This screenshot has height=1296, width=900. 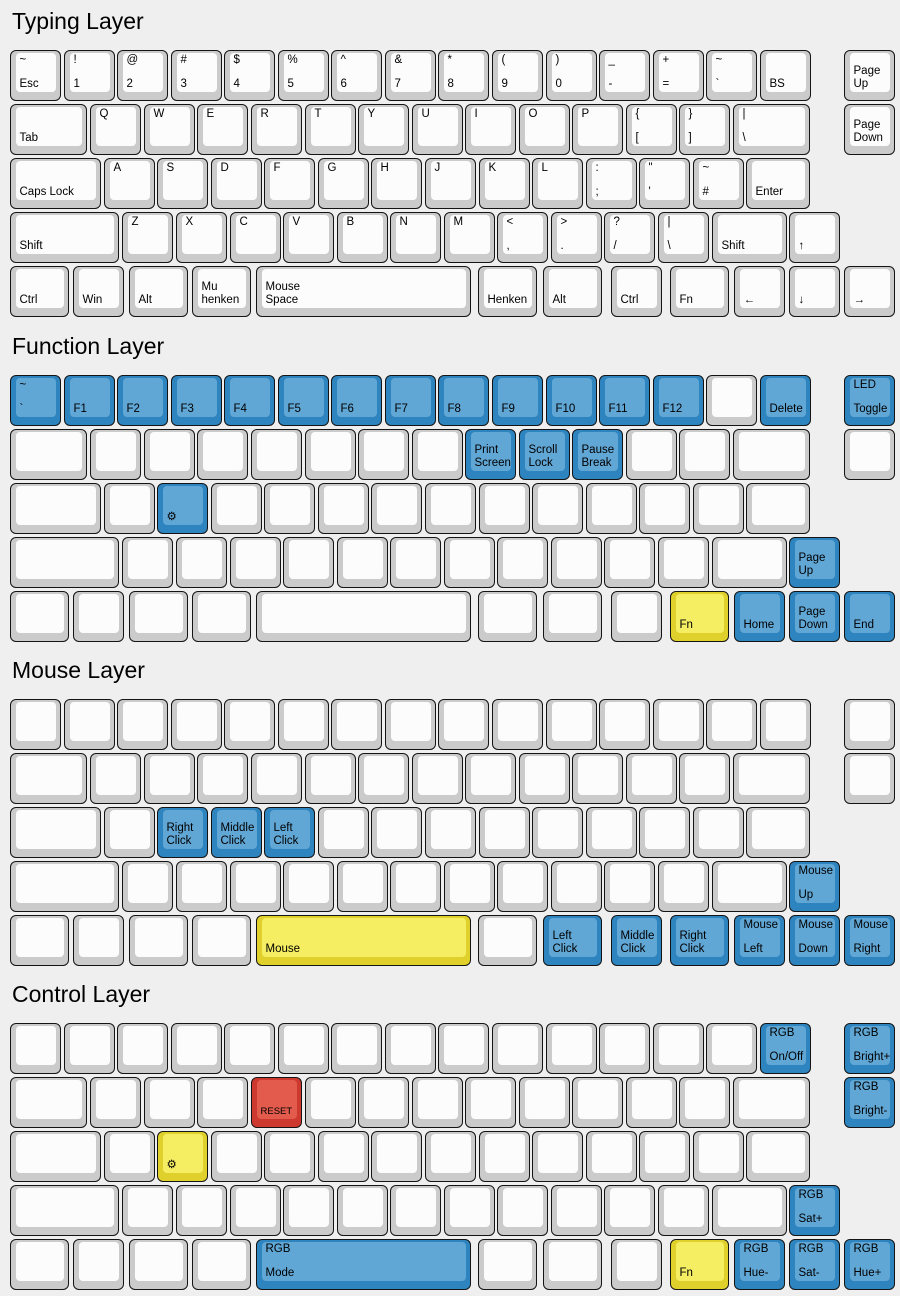 What do you see at coordinates (363, 937) in the screenshot?
I see `keycap-top: Mouse` at bounding box center [363, 937].